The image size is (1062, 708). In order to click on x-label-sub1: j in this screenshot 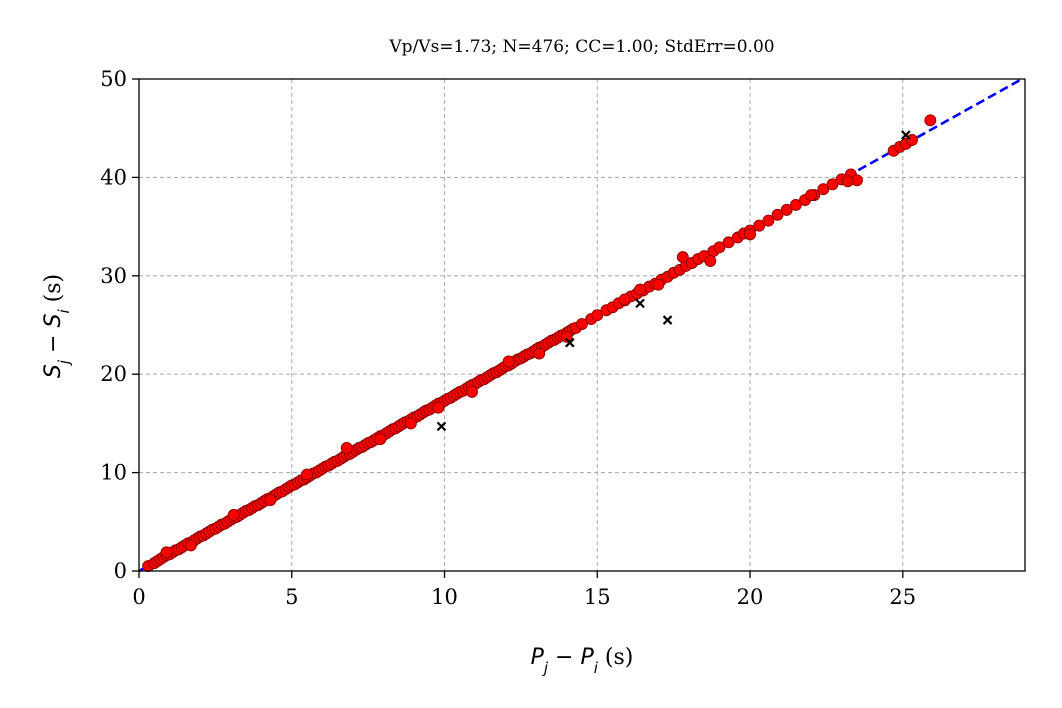, I will do `click(545, 668)`.